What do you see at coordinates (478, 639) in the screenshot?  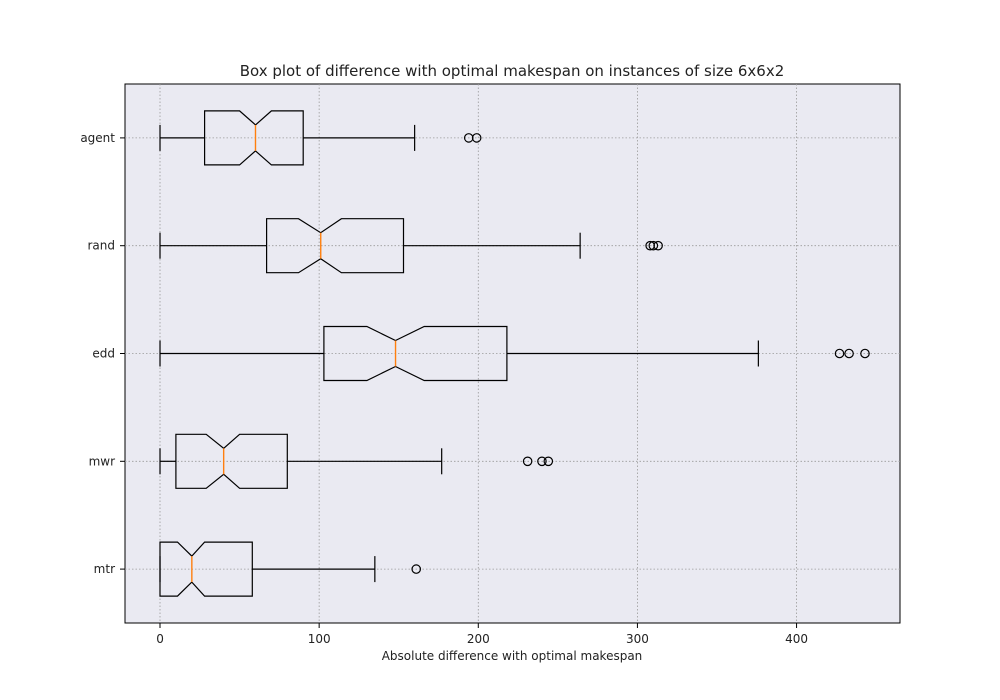 I see `x-tick-label: 200` at bounding box center [478, 639].